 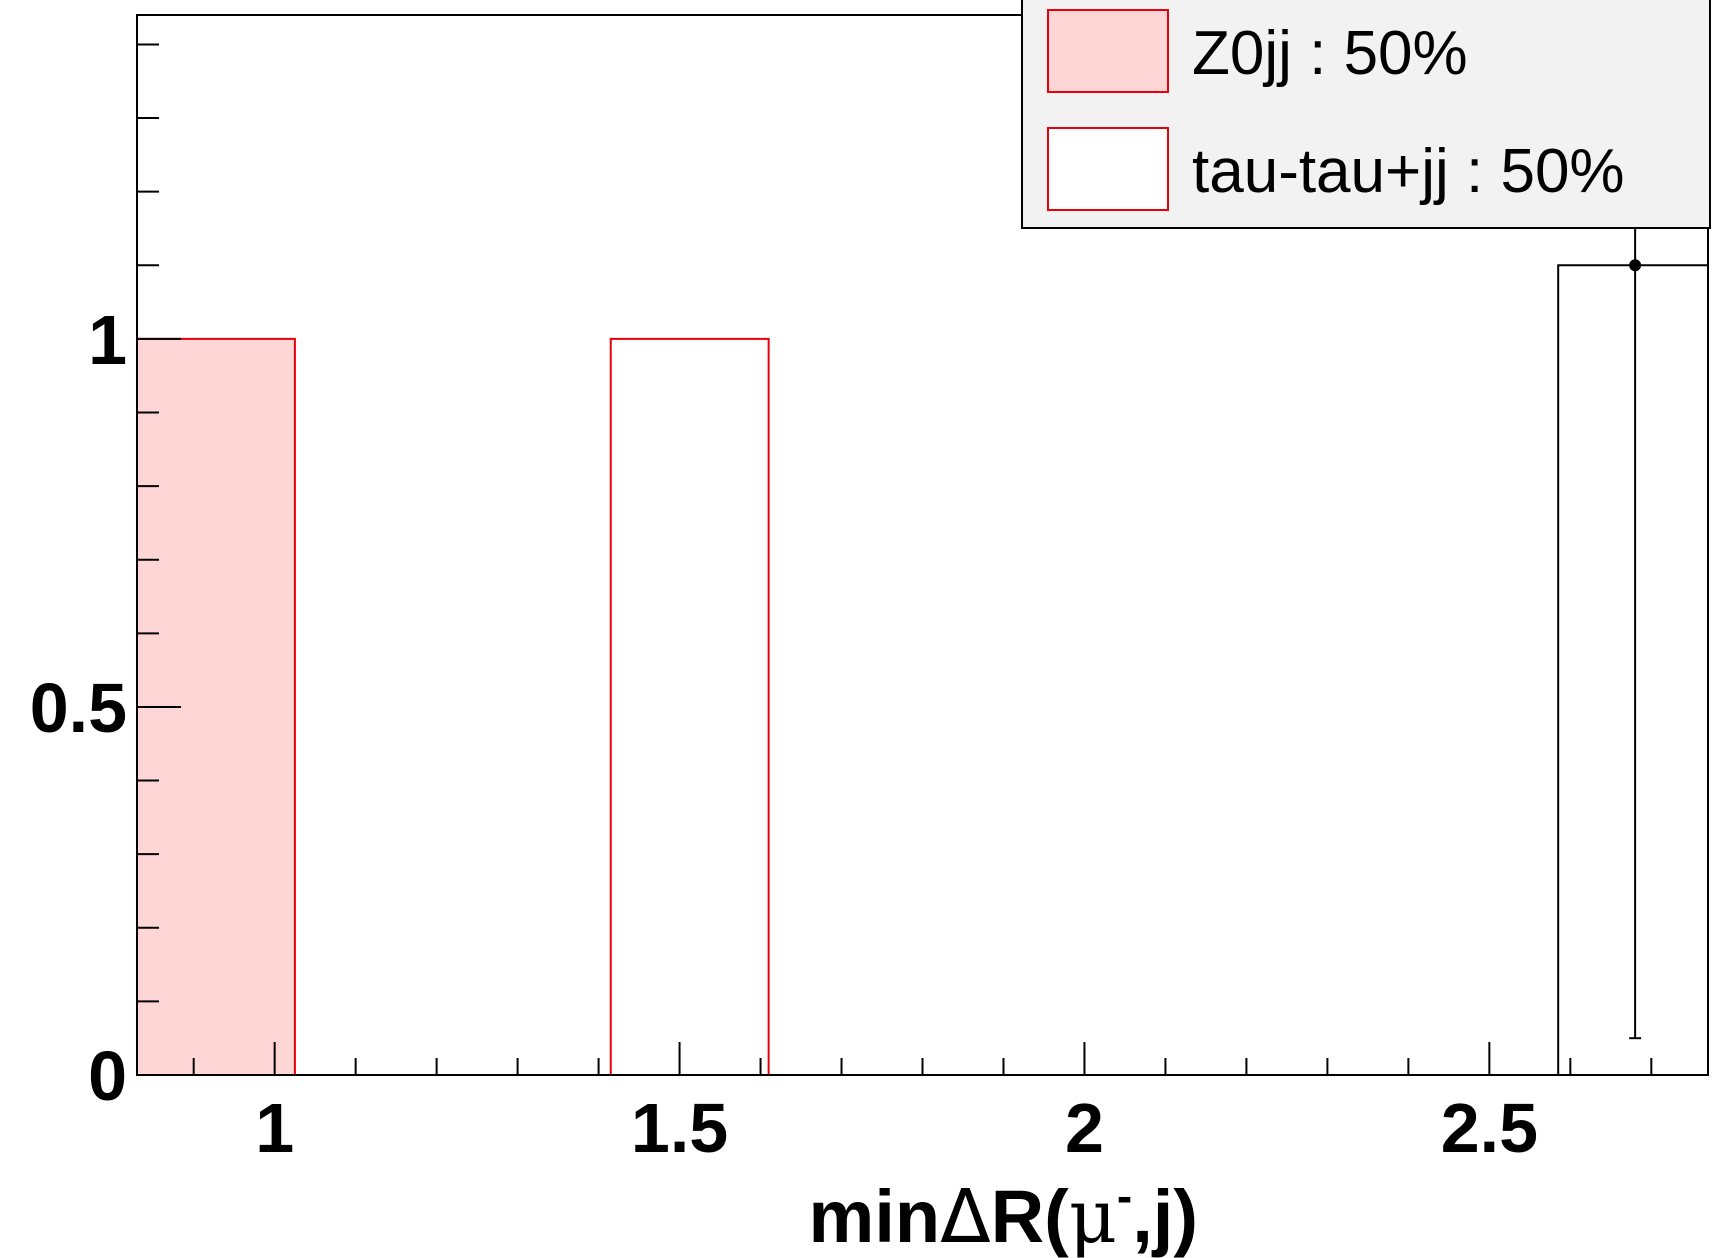 What do you see at coordinates (1030, 1216) in the screenshot?
I see `x-axis-title-r: R(` at bounding box center [1030, 1216].